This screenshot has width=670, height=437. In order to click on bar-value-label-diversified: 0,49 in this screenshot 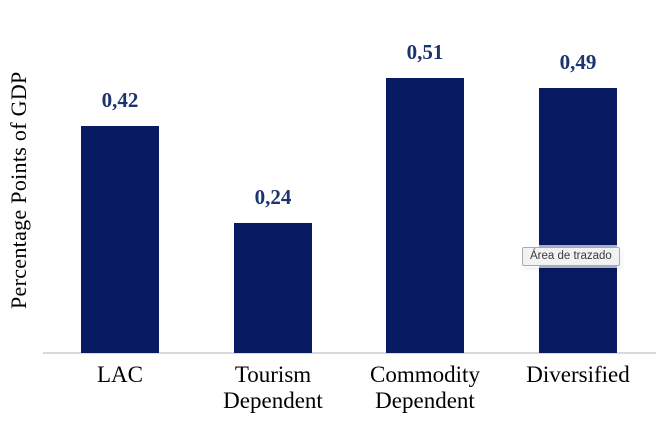, I will do `click(578, 62)`.